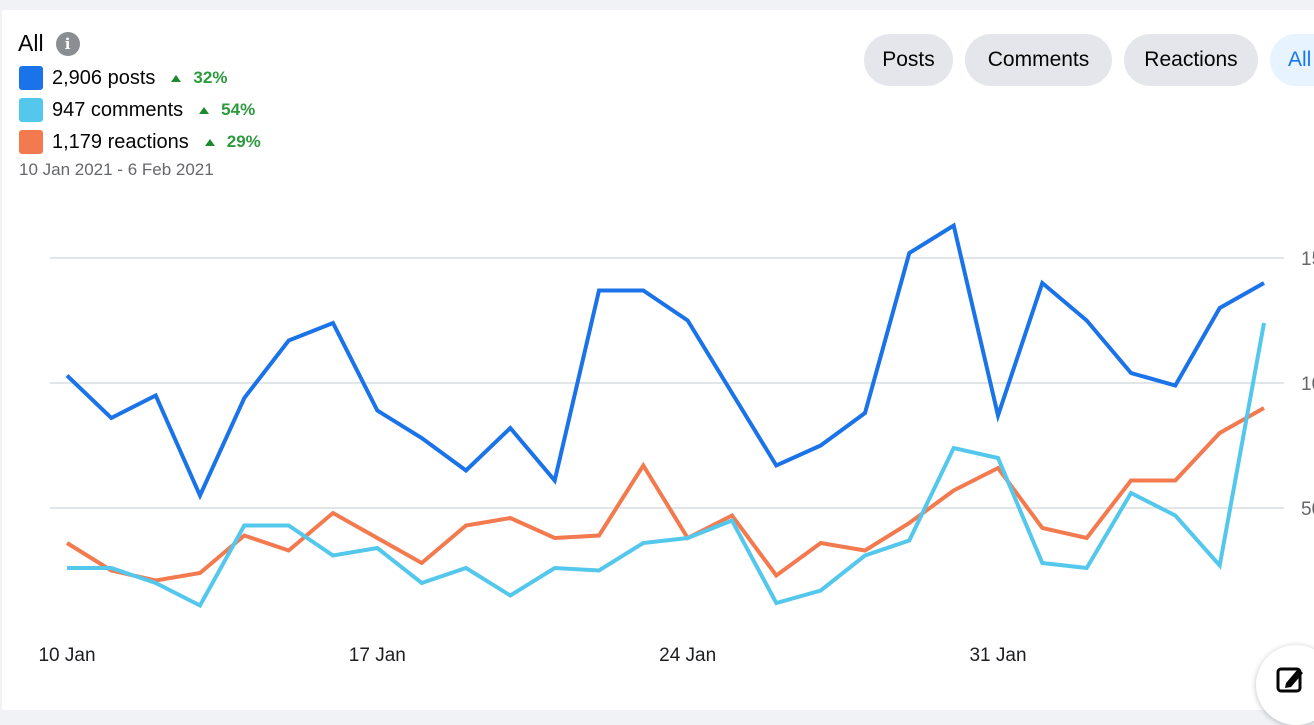  Describe the element at coordinates (1307, 259) in the screenshot. I see `y-tick-label: 150` at that location.